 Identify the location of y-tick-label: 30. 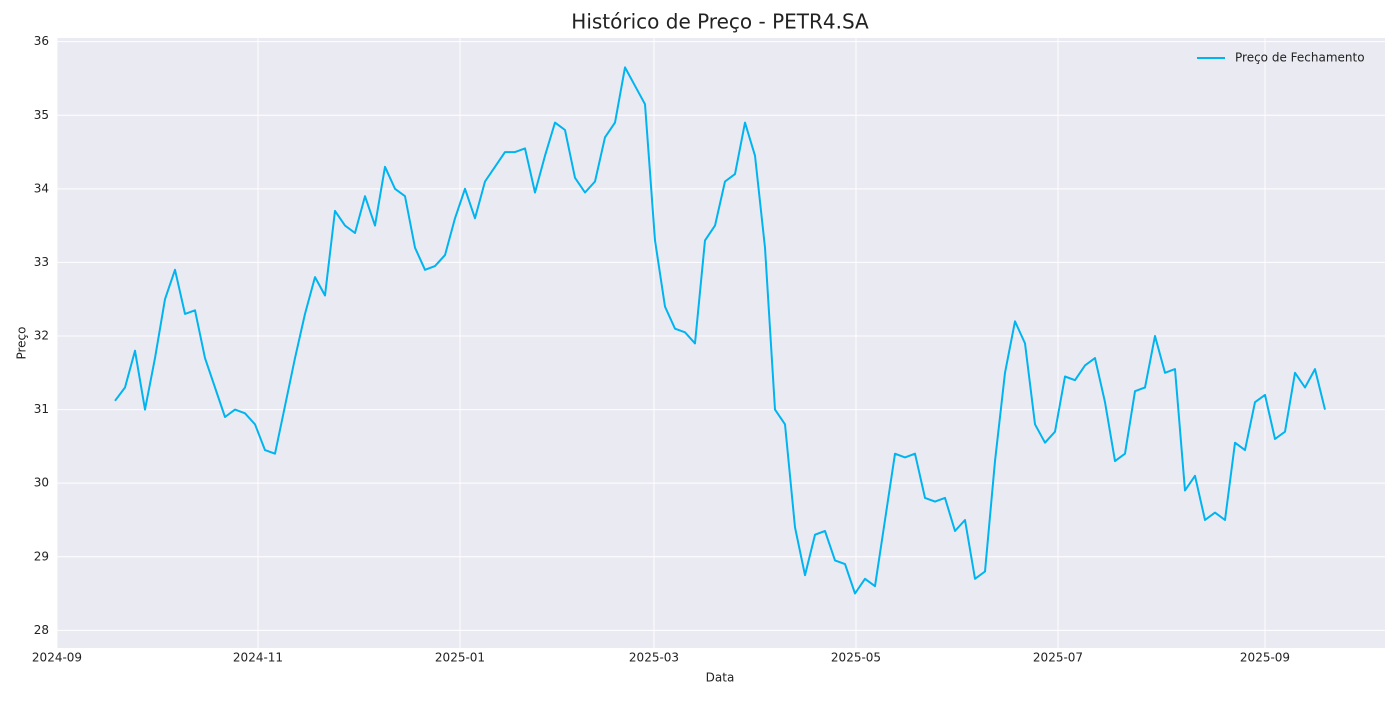
(41, 483).